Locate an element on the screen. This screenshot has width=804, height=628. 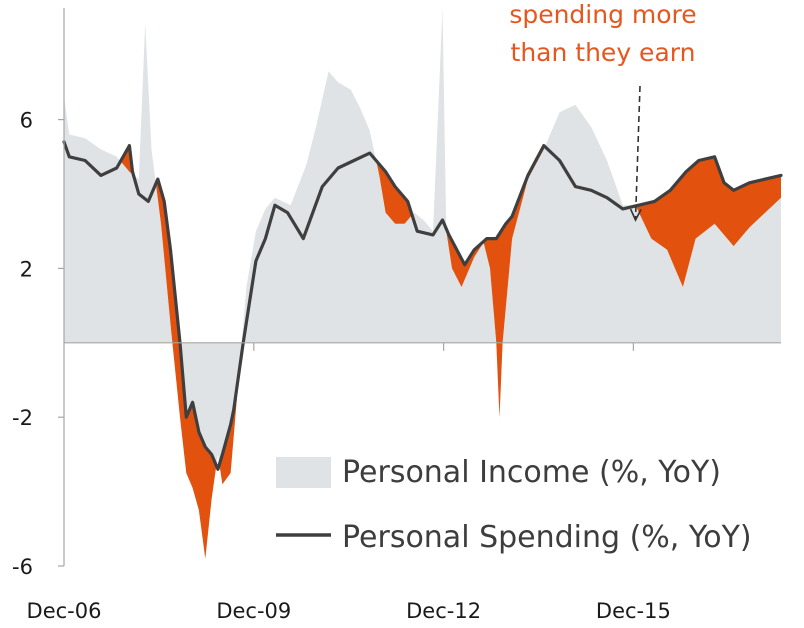
annotation-line-1: spending more is located at coordinates (602, 14).